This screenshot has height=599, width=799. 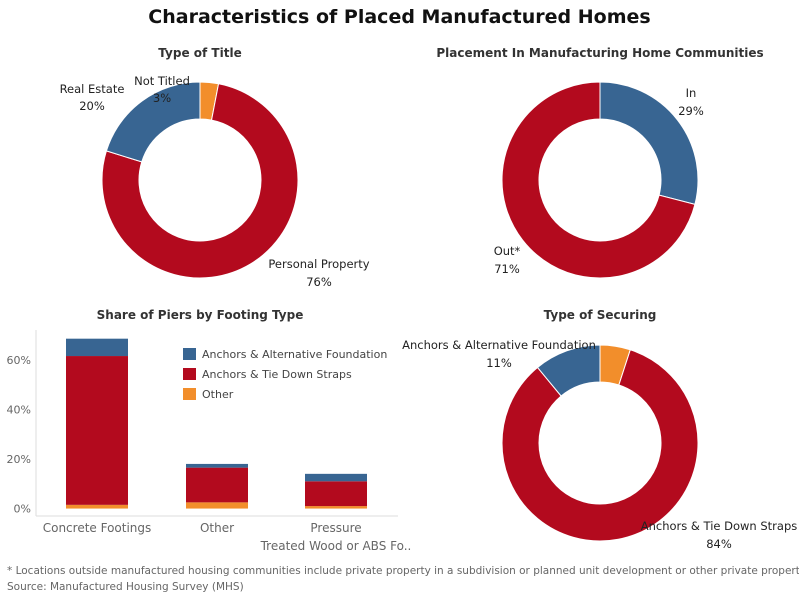 What do you see at coordinates (97, 528) in the screenshot?
I see `x-tick-label-concrete-footings: Concrete Footings` at bounding box center [97, 528].